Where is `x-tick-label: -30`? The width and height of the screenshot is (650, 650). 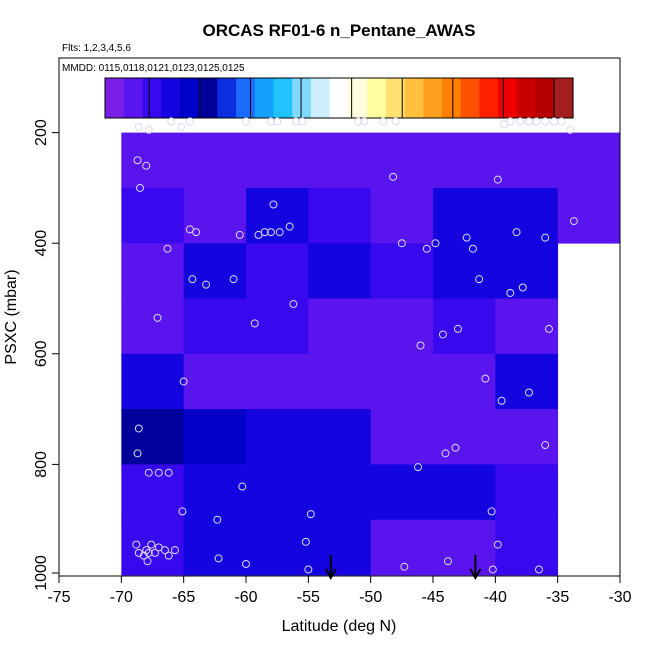
x-tick-label: -30 is located at coordinates (619, 597).